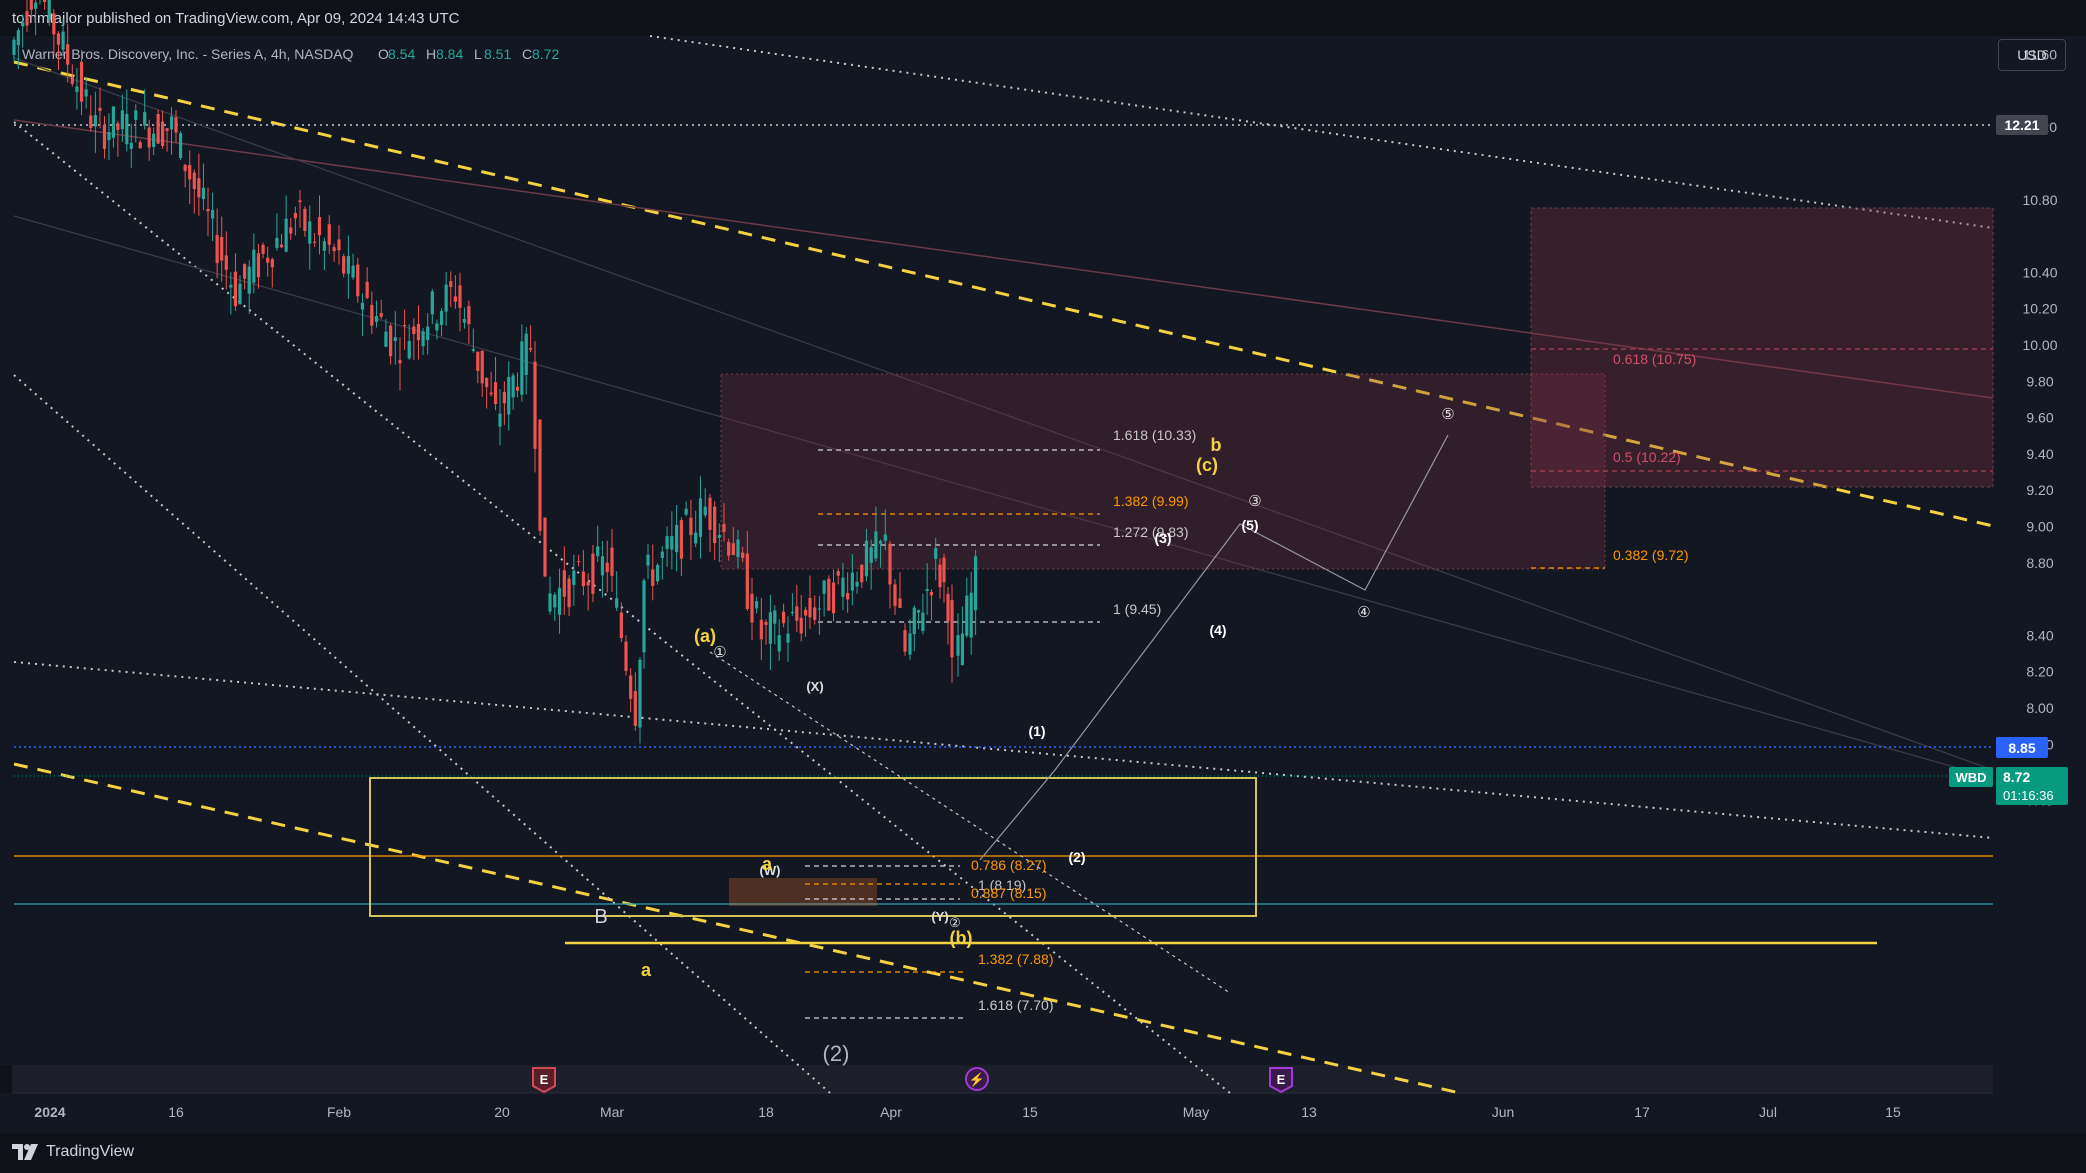 The width and height of the screenshot is (2086, 1173). What do you see at coordinates (1196, 1112) in the screenshot?
I see `x-tick-label: May` at bounding box center [1196, 1112].